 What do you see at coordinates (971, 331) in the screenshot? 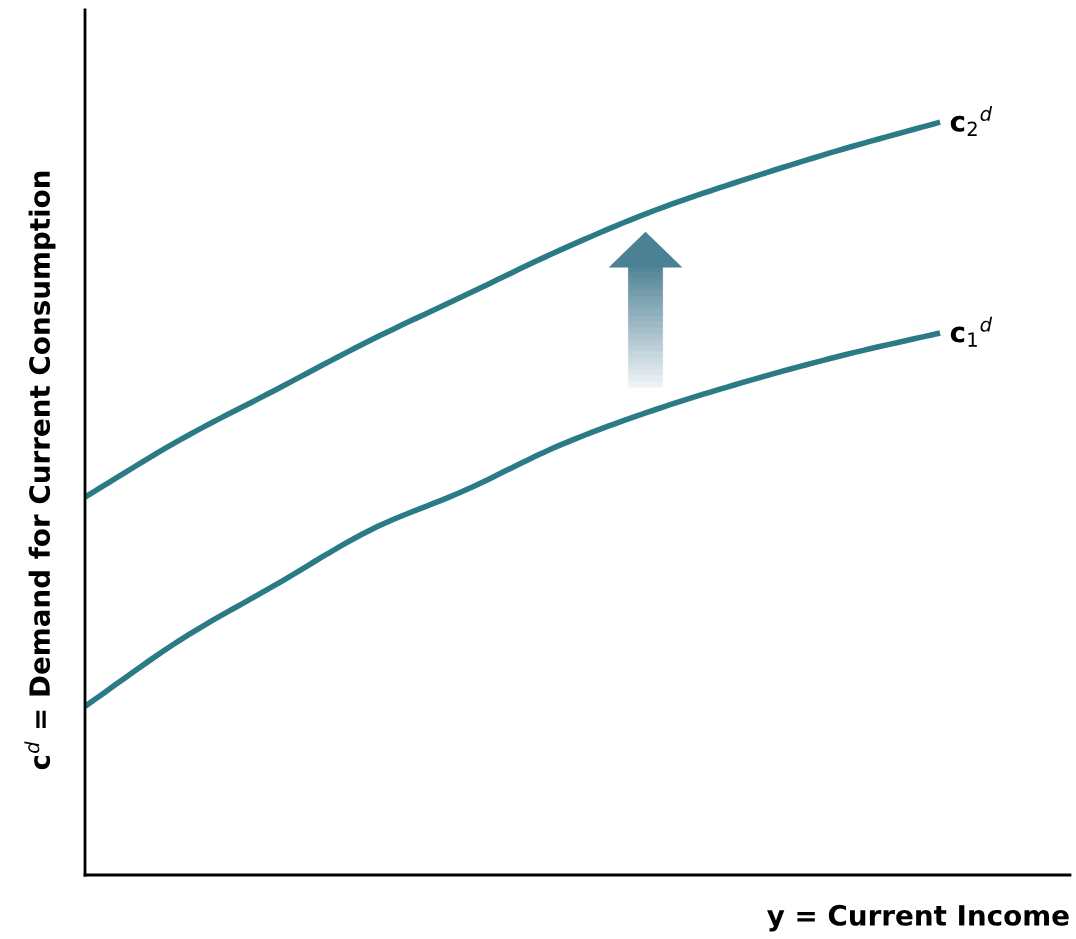
I see `series-label: c$_{1}$$^{d}$` at bounding box center [971, 331].